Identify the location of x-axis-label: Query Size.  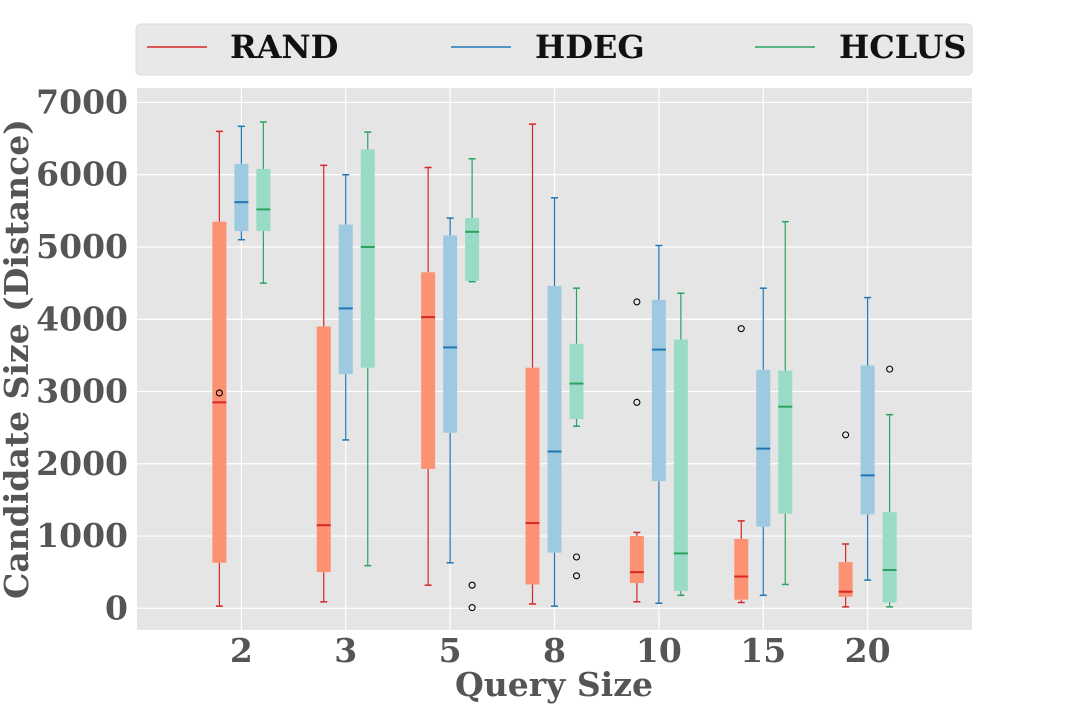
(554, 684).